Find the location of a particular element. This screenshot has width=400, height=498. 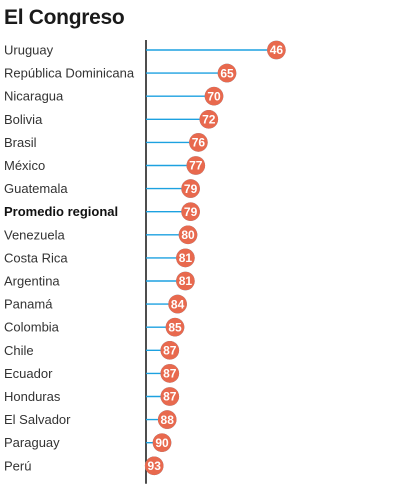

series-2-value-label: 70 is located at coordinates (214, 96).